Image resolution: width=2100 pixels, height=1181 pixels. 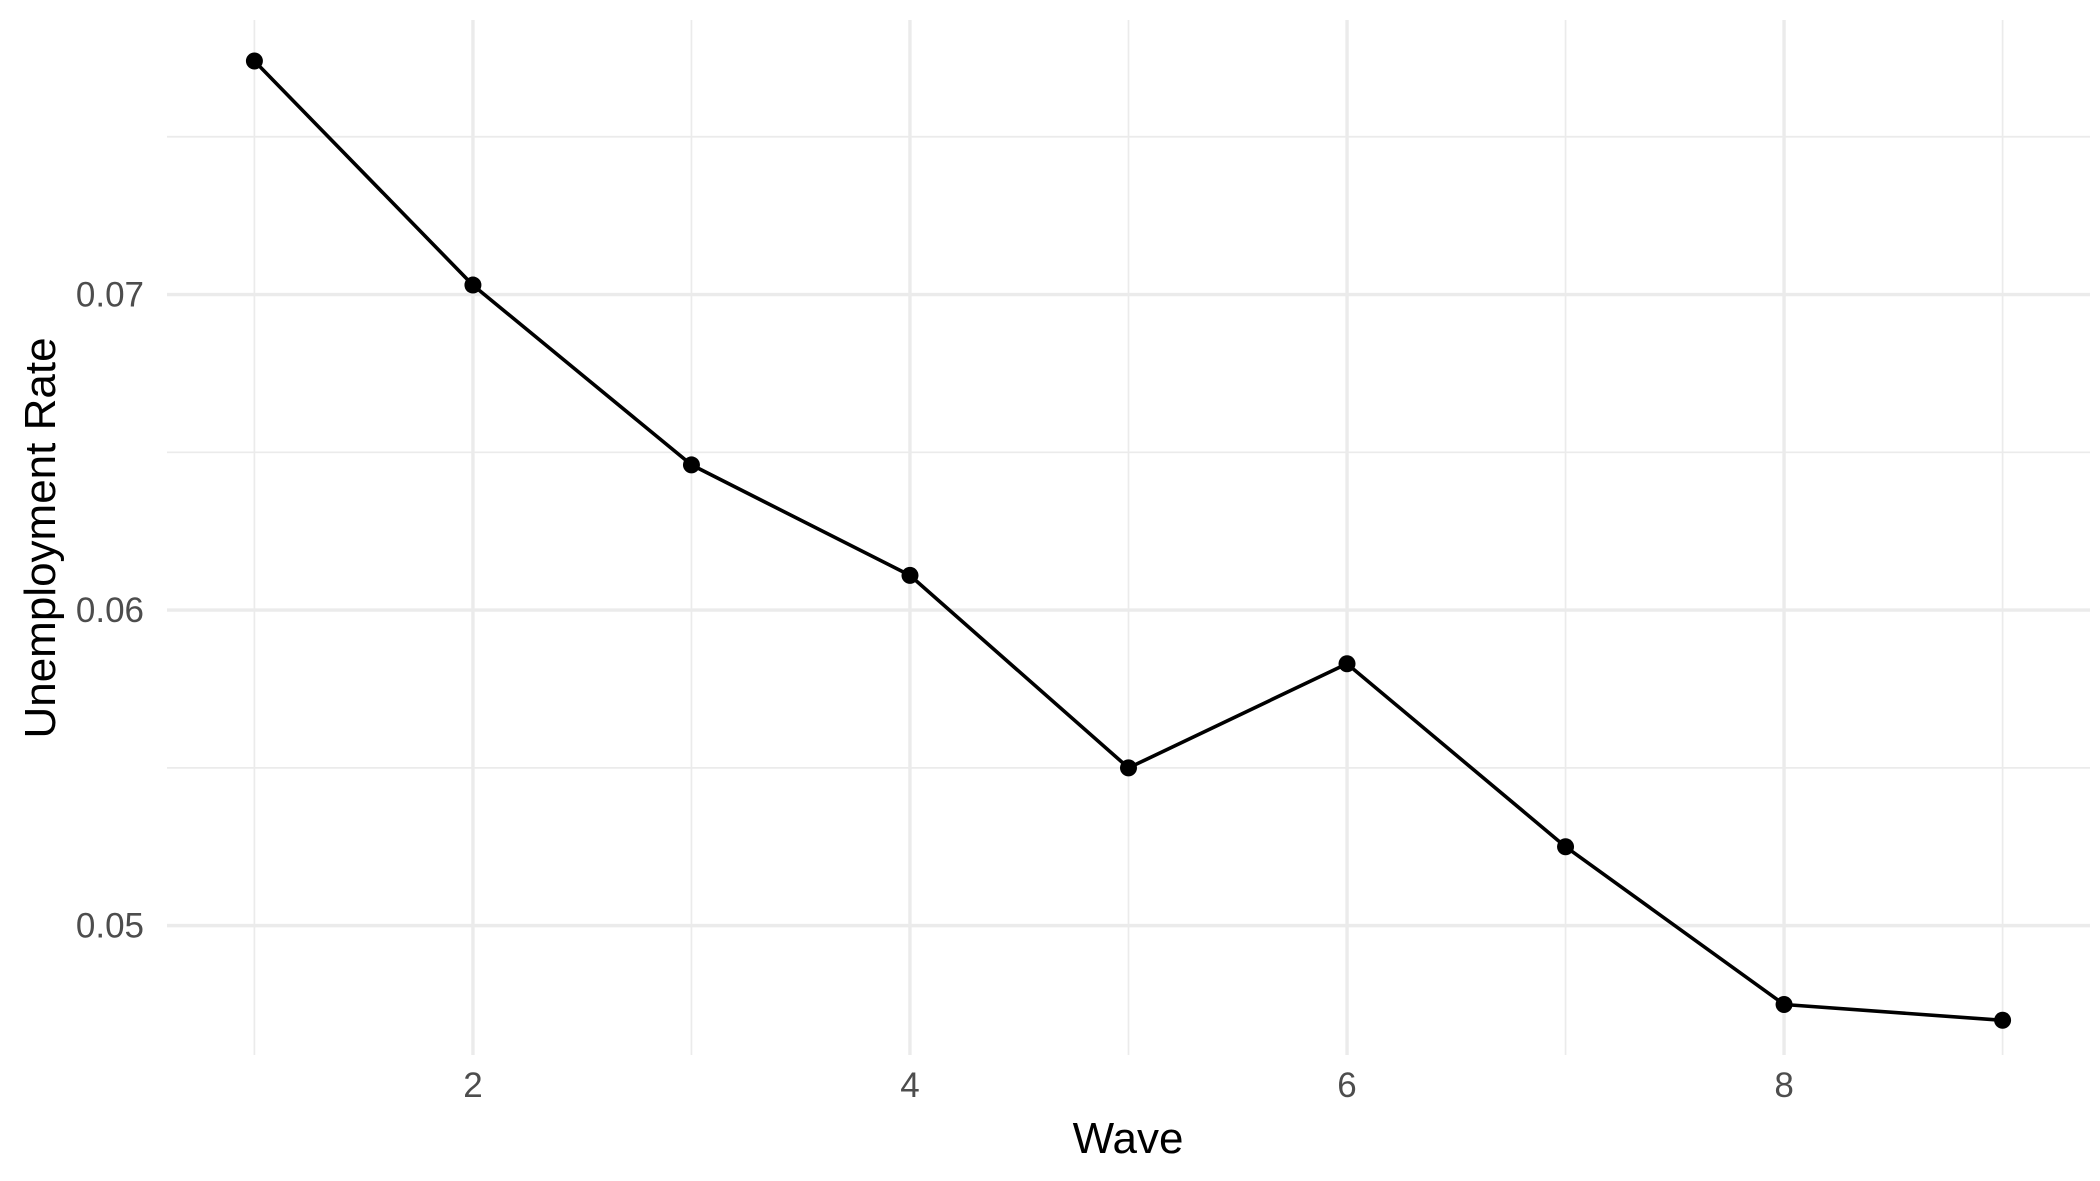 I want to click on x-tick-label: 6, so click(x=1346, y=1085).